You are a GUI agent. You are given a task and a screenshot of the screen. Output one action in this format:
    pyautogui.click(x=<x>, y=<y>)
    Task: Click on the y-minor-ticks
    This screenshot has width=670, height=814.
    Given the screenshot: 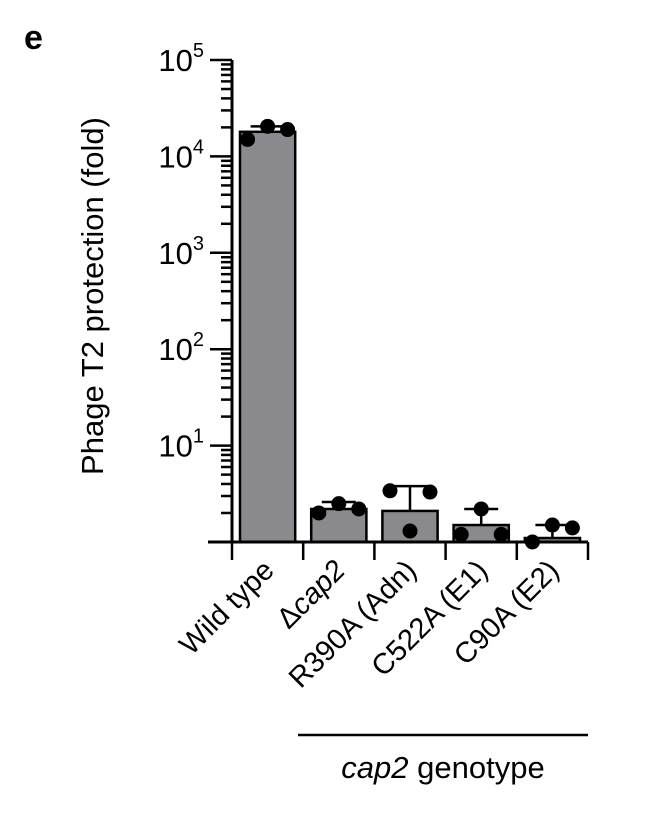 What is the action you would take?
    pyautogui.click(x=221, y=286)
    